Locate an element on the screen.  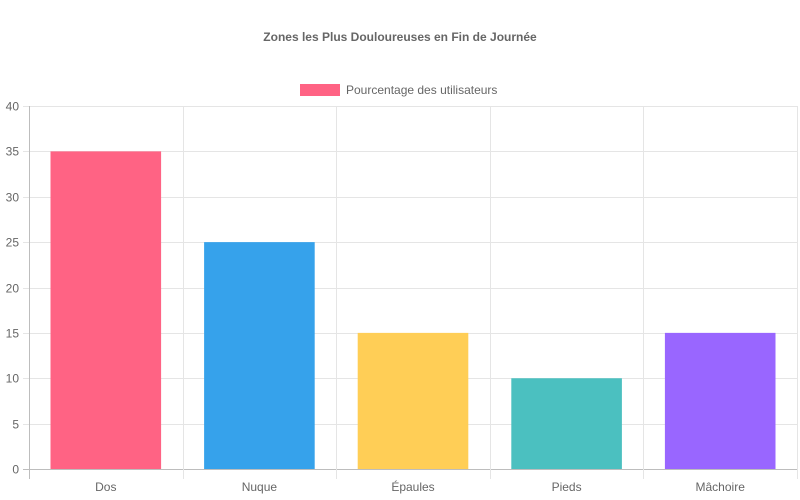
x-tick-label: Épaules is located at coordinates (412, 486).